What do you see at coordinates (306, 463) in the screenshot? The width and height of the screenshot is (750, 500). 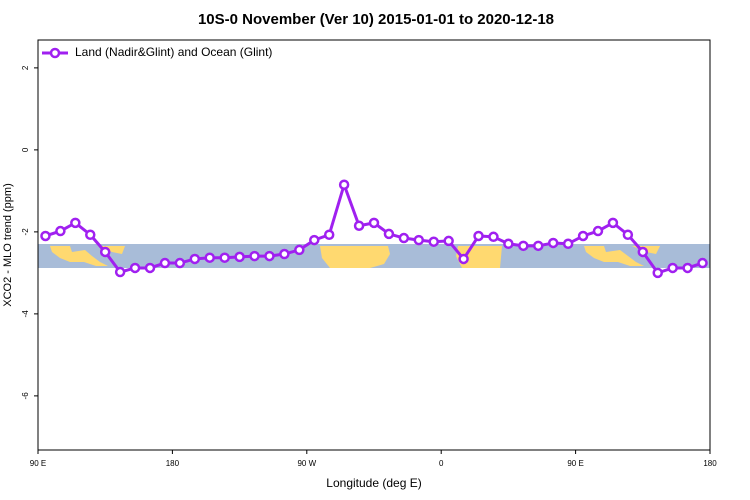 I see `x-tick-label: 90 W` at bounding box center [306, 463].